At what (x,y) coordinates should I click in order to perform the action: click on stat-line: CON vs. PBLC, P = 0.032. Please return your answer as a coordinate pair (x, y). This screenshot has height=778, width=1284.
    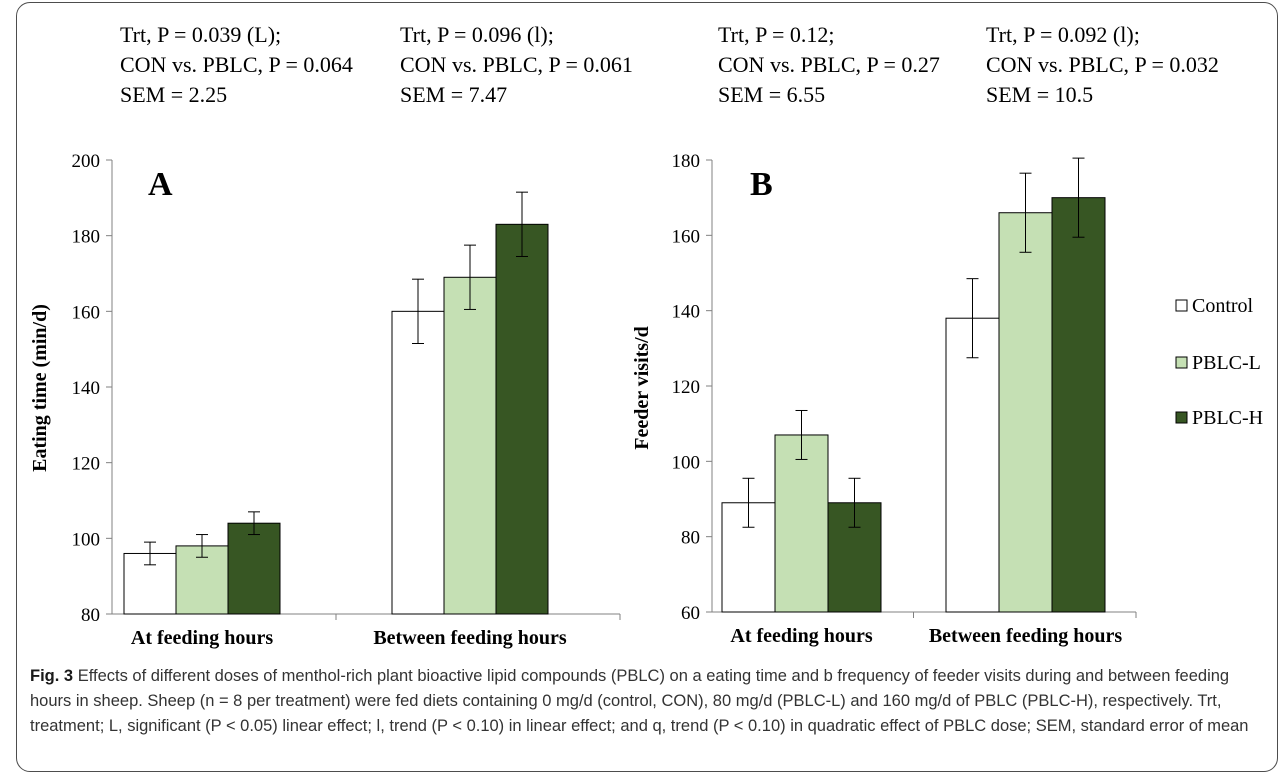
    Looking at the image, I should click on (1102, 64).